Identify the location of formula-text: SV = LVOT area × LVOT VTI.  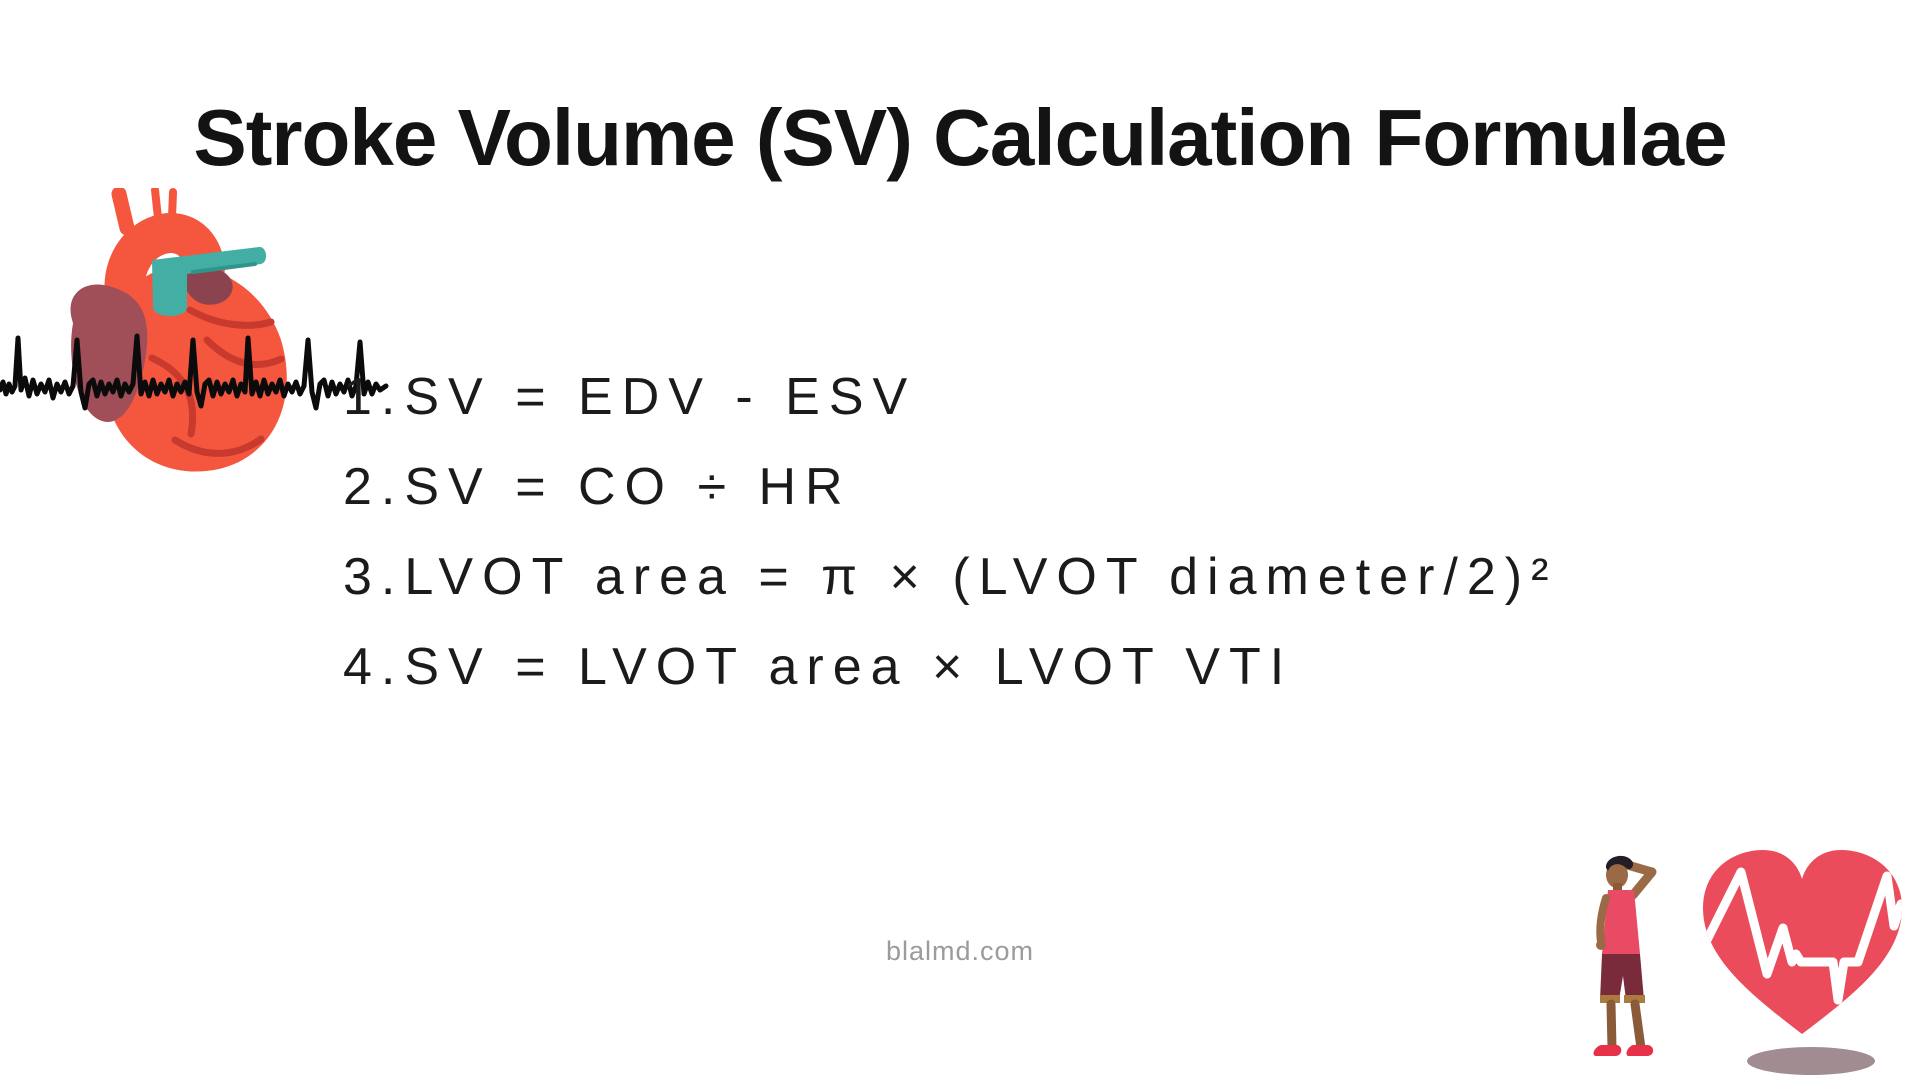
(849, 667).